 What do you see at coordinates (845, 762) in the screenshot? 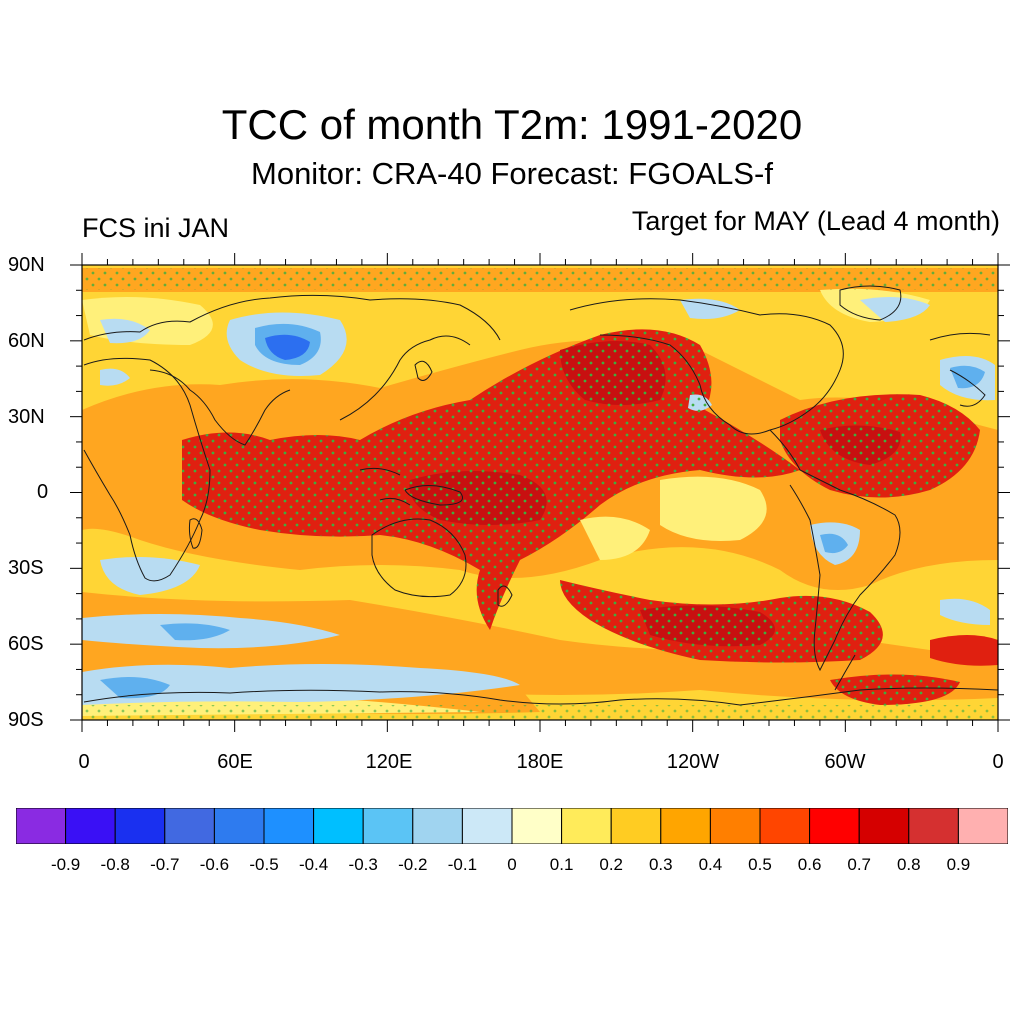
I see `lon-label: 60W` at bounding box center [845, 762].